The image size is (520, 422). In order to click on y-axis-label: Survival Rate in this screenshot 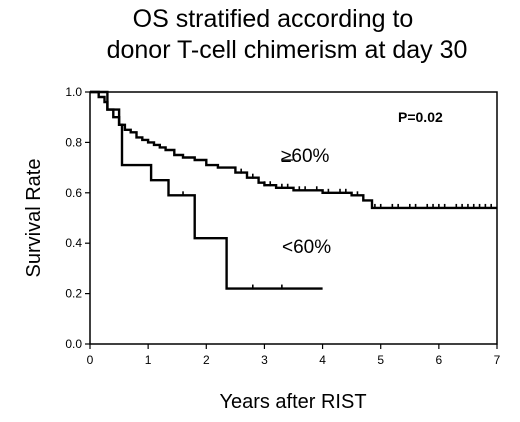, I will do `click(34, 218)`.